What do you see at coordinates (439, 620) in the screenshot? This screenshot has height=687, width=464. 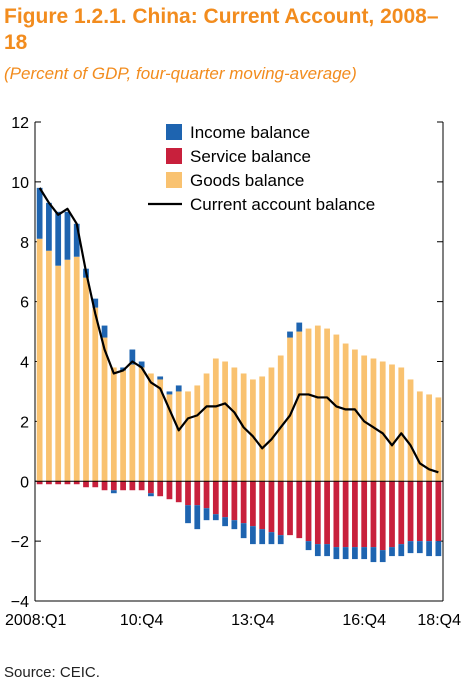 I see `x-tick-label: 18:Q4` at bounding box center [439, 620].